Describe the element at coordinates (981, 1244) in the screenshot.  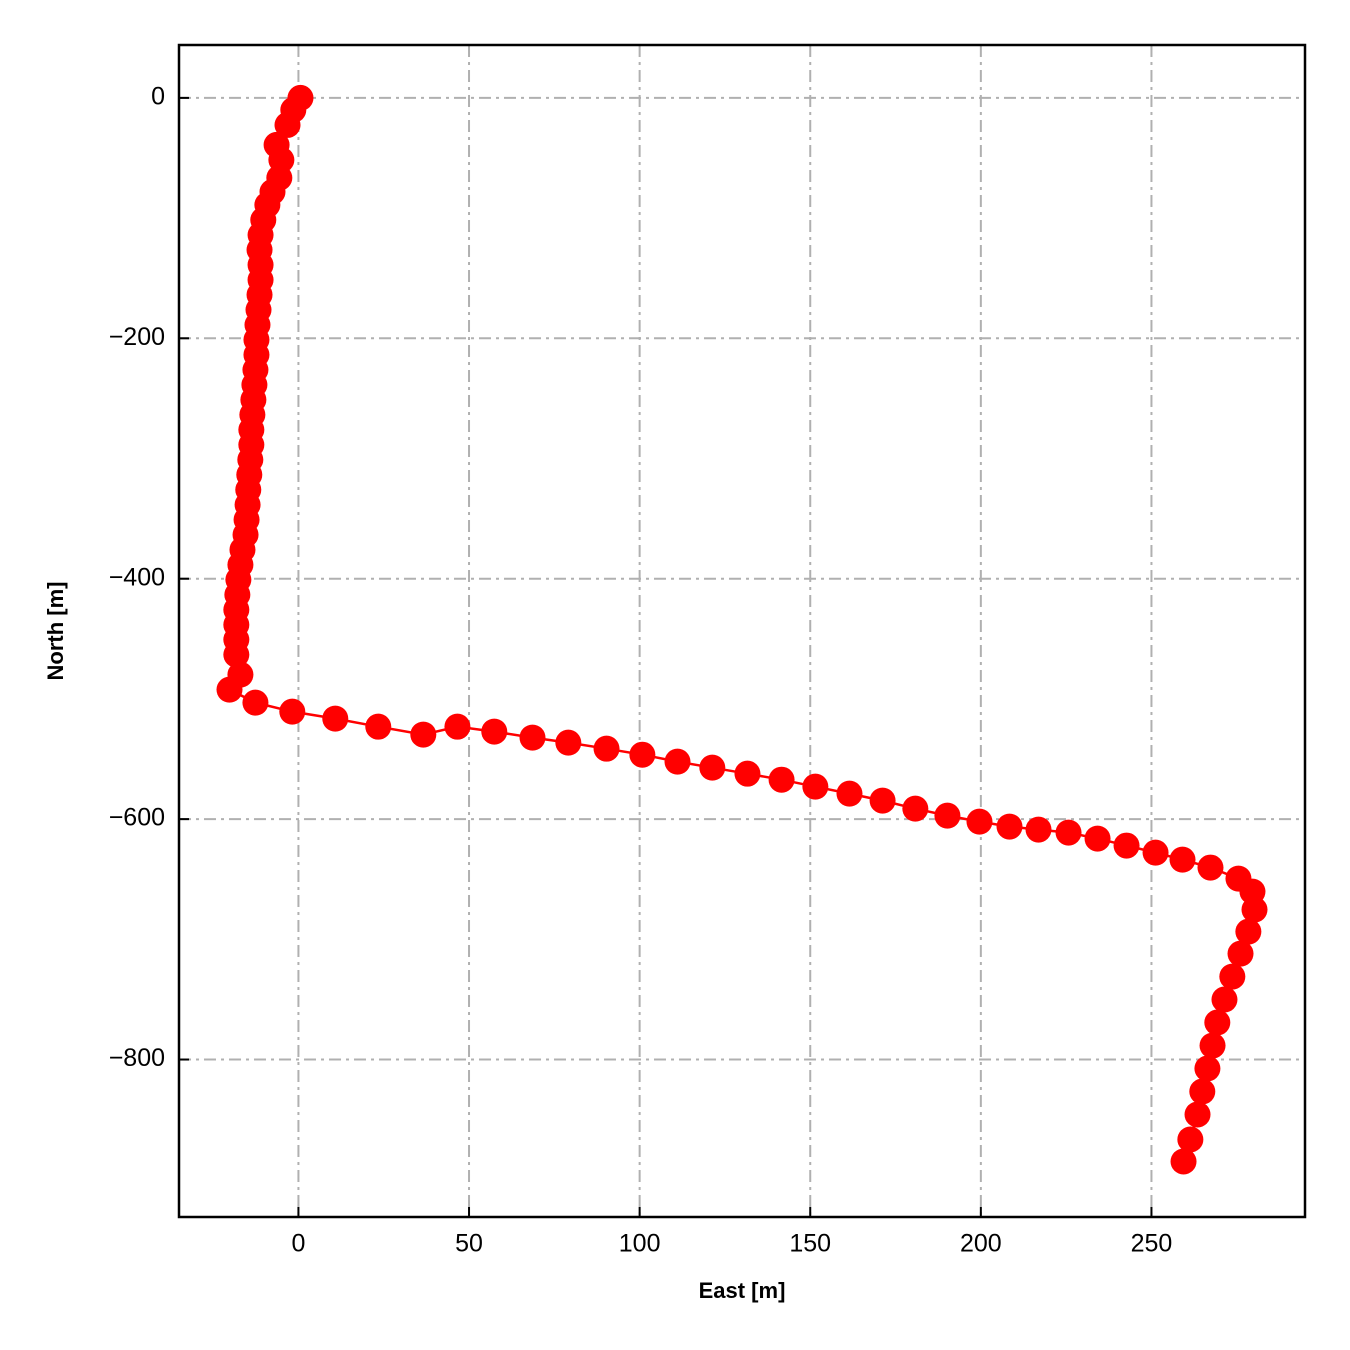
I see `x-tick-label: 200` at that location.